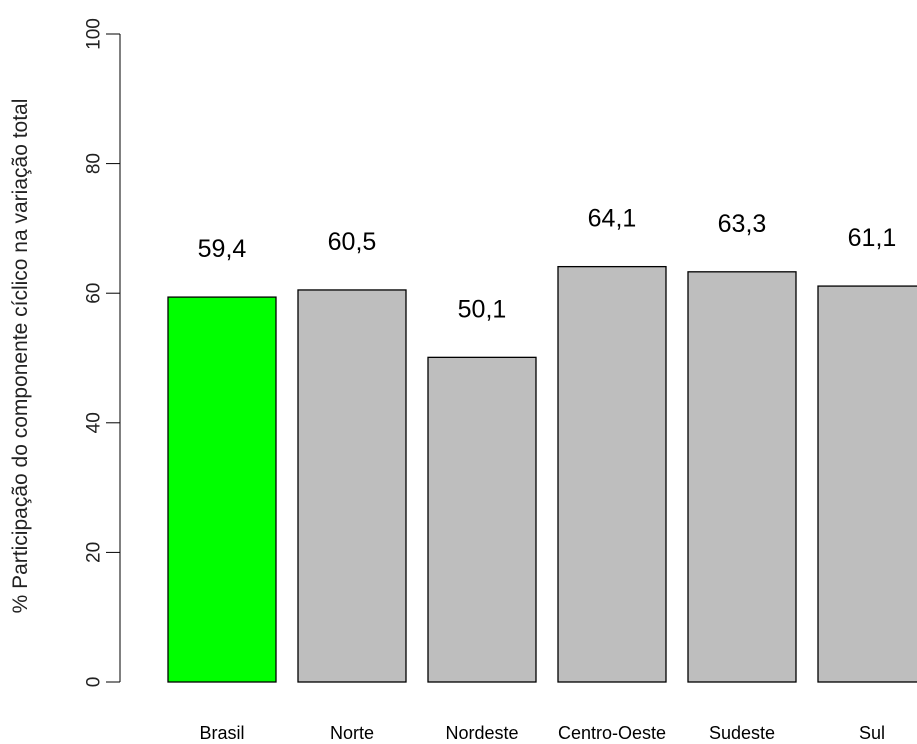 The height and width of the screenshot is (744, 917). I want to click on bar-sudeste, so click(742, 477).